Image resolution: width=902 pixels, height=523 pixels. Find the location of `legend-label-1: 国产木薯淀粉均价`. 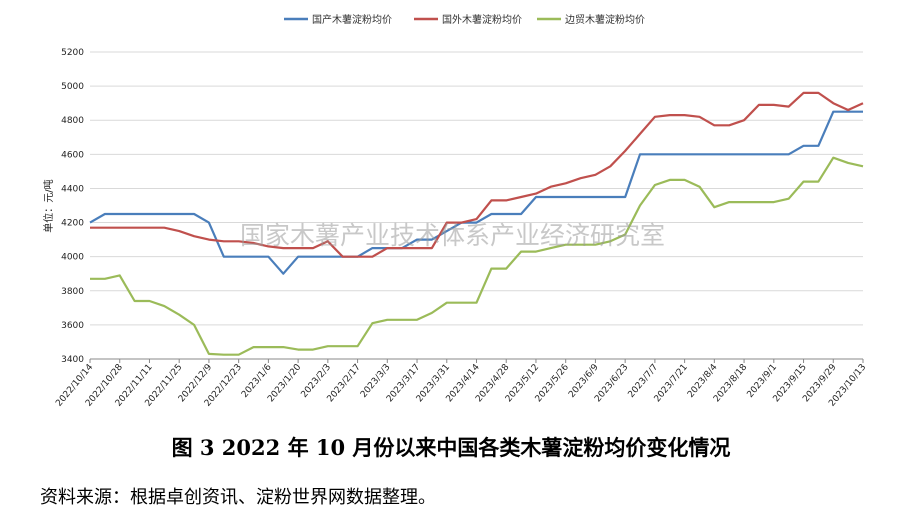

legend-label-1: 国产木薯淀粉均价 is located at coordinates (352, 19).